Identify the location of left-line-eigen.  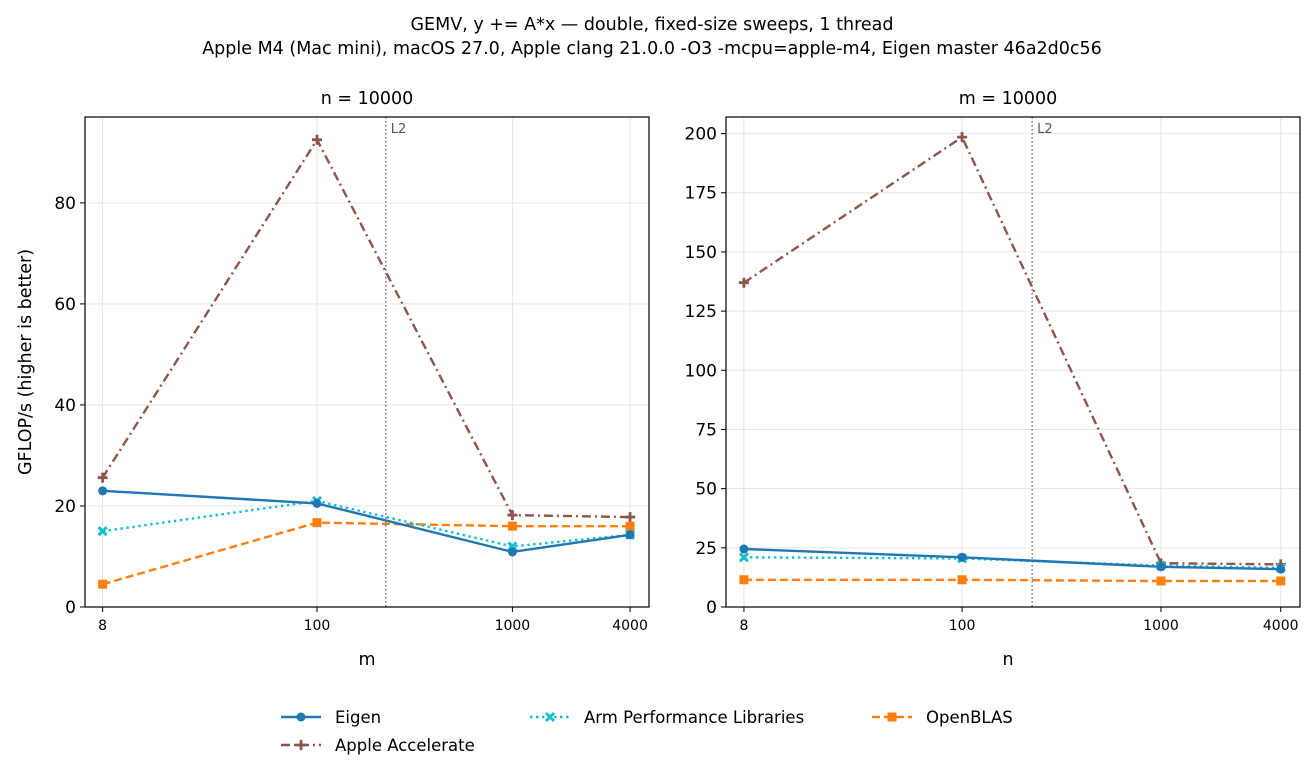
(366, 521).